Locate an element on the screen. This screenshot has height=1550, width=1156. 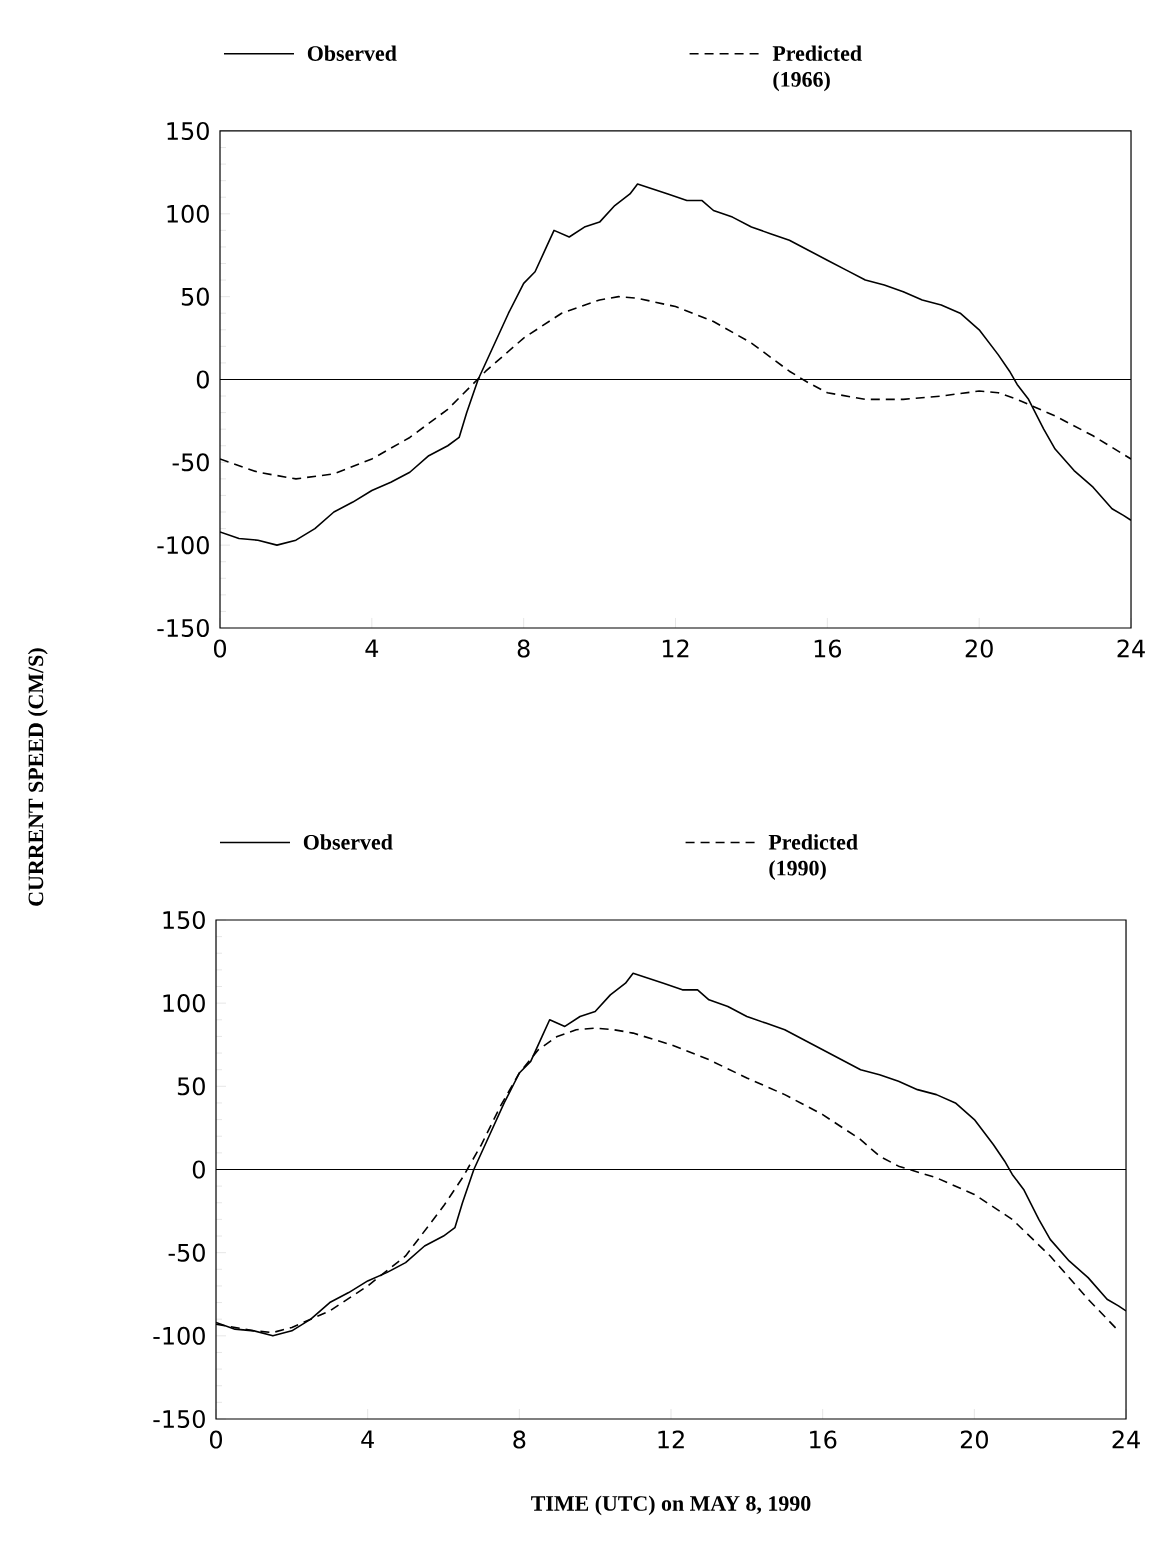
y-axis-title: CURRENT SPEED (CM/S) is located at coordinates (37, 777).